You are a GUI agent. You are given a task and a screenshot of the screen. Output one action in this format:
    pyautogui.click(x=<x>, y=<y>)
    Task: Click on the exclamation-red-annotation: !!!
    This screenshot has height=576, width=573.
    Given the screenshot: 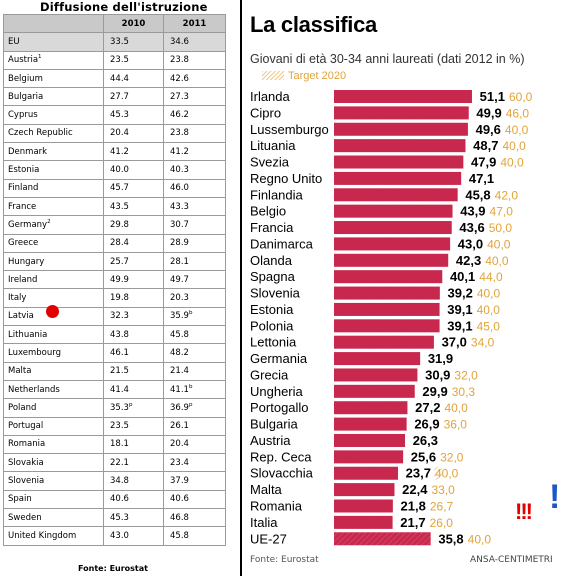 What is the action you would take?
    pyautogui.click(x=524, y=511)
    